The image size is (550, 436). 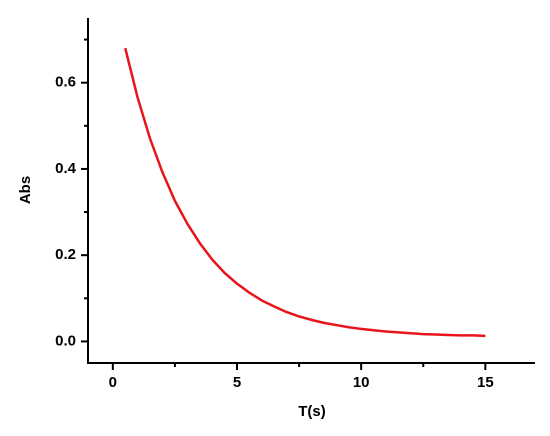 What do you see at coordinates (237, 382) in the screenshot?
I see `x-tick-label: 5` at bounding box center [237, 382].